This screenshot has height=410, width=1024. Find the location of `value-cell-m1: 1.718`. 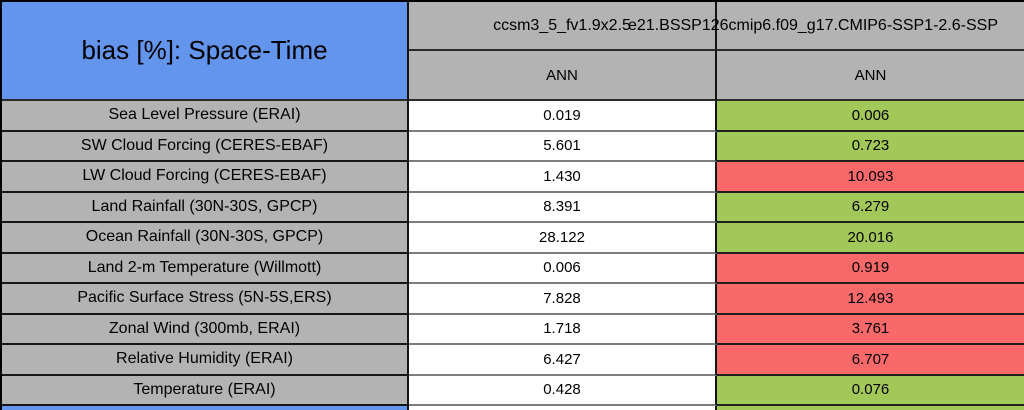

value-cell-m1: 1.718 is located at coordinates (563, 329).